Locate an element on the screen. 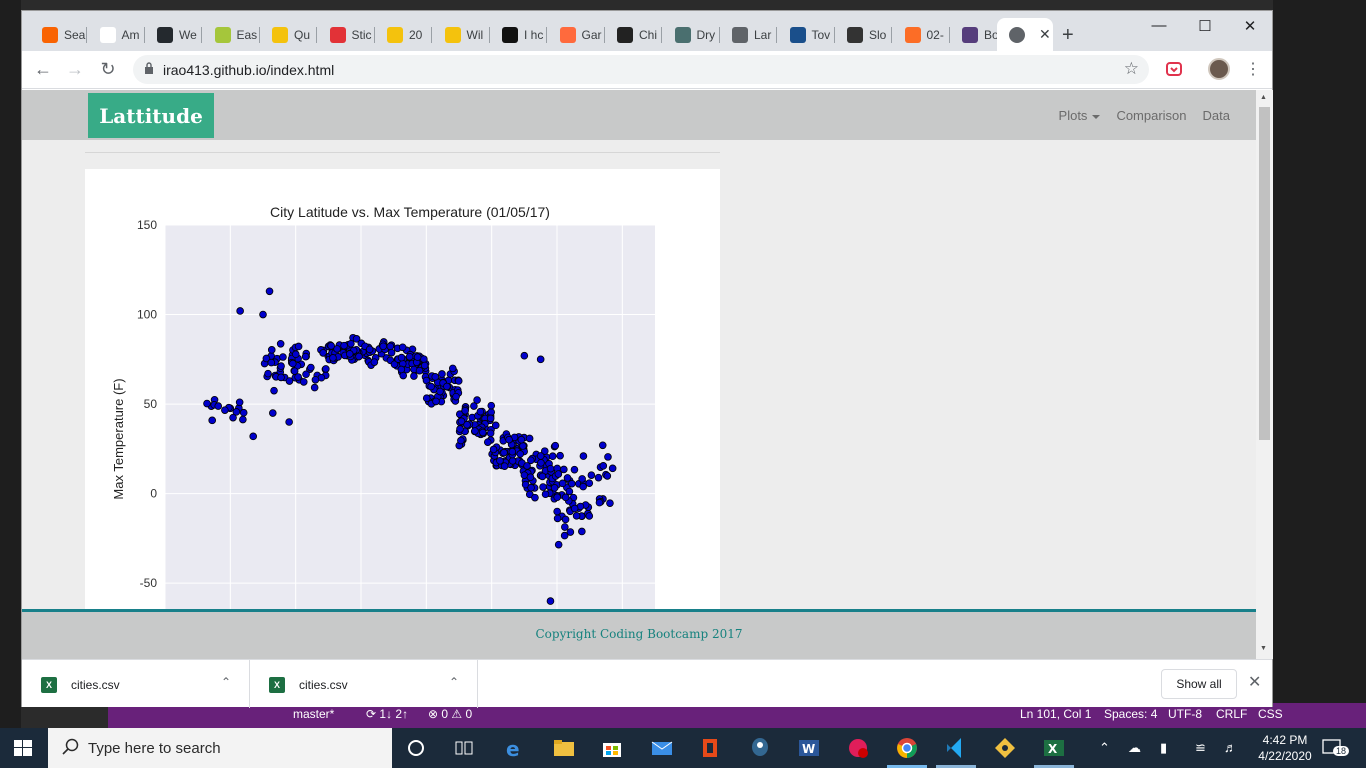  browser-tab: Tov is located at coordinates (806, 34).